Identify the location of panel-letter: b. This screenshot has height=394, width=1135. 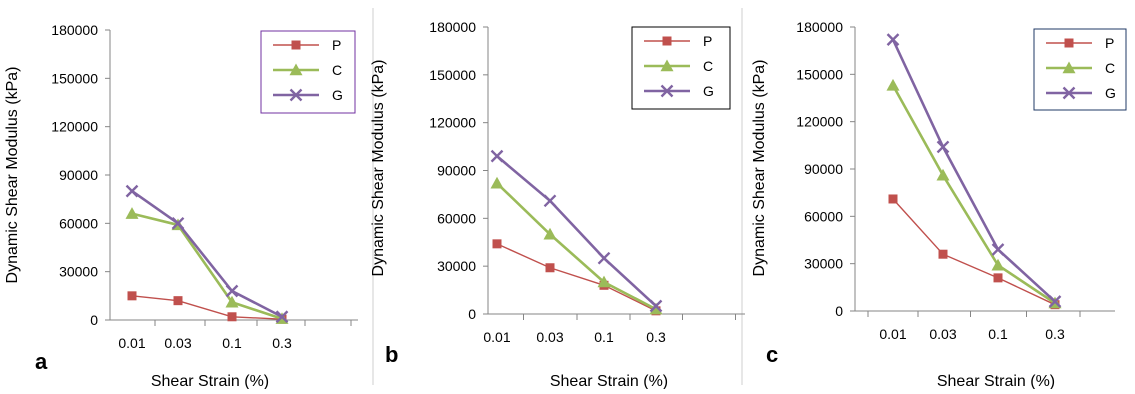
(391, 354).